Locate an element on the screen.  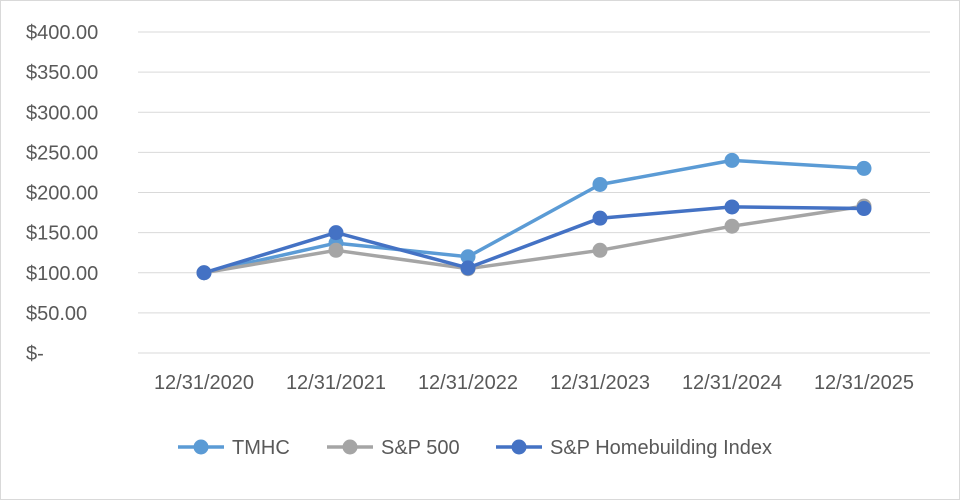
series-line-s-p-homebuilding-index is located at coordinates (534, 240).